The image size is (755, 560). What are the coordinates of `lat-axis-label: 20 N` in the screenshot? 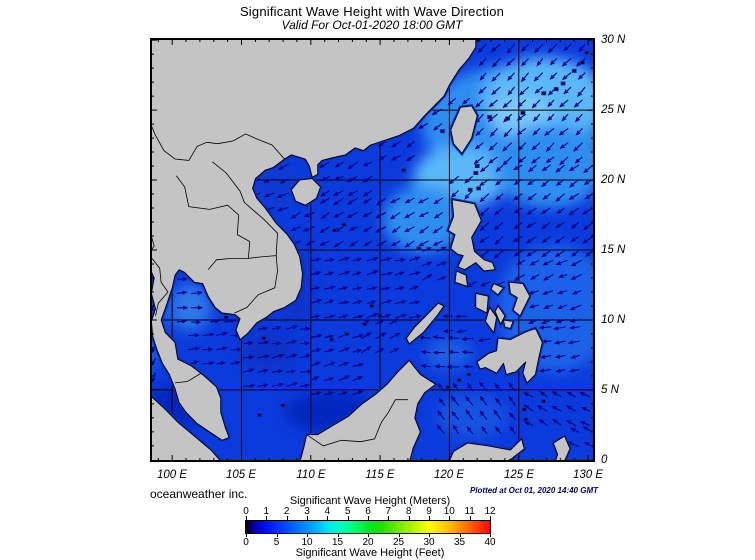 It's located at (613, 180).